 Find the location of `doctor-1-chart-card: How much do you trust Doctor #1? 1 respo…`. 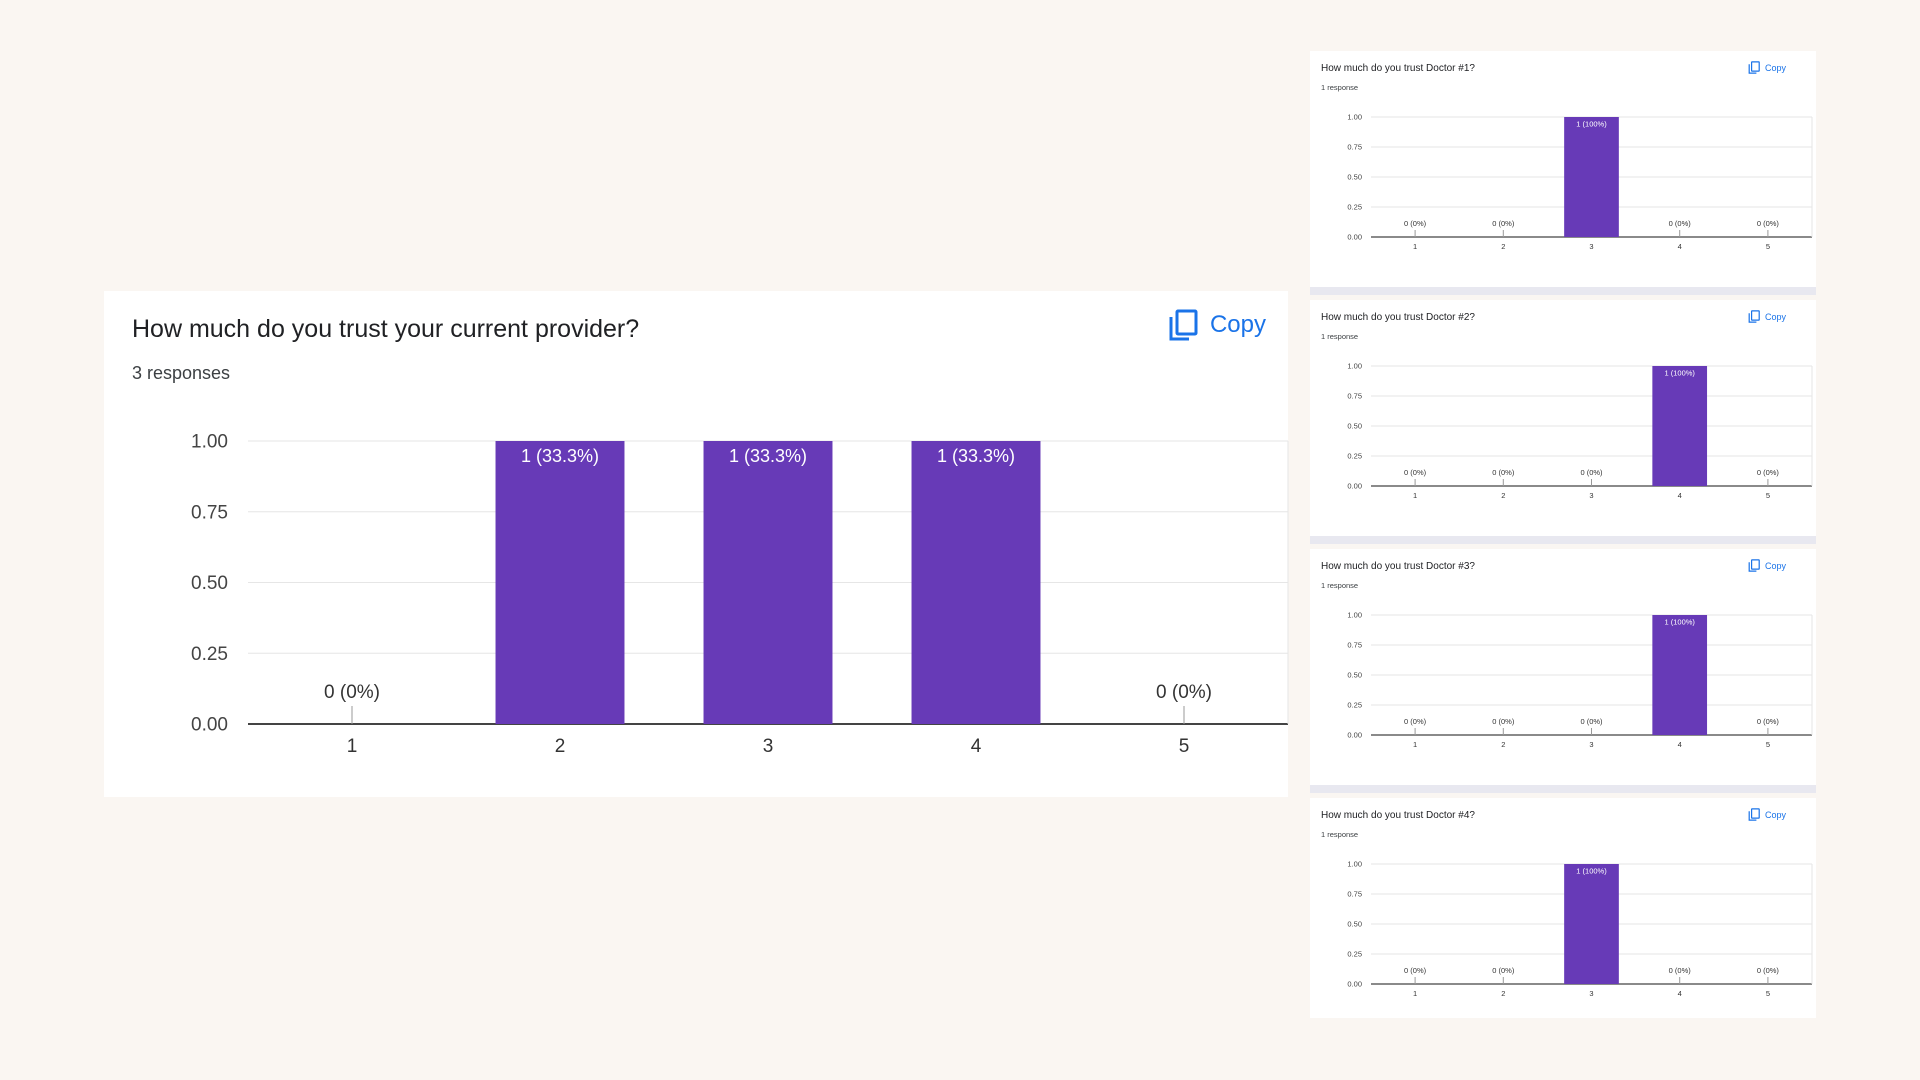

doctor-1-chart-card: How much do you trust Doctor #1? 1 respo… is located at coordinates (1563, 169).